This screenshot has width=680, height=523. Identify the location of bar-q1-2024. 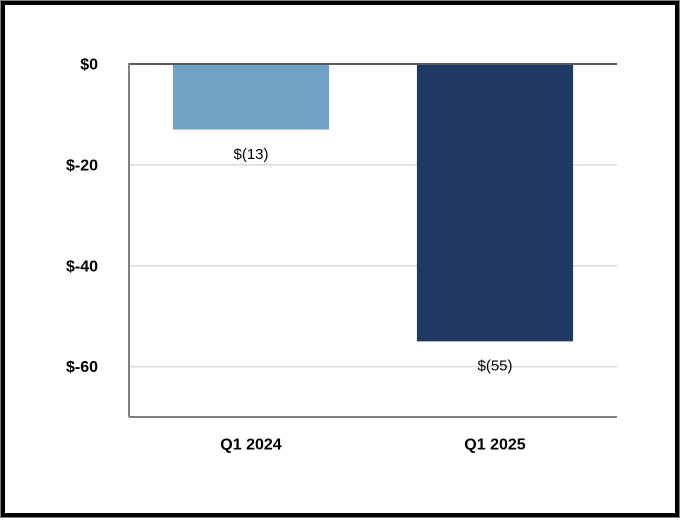
(251, 97).